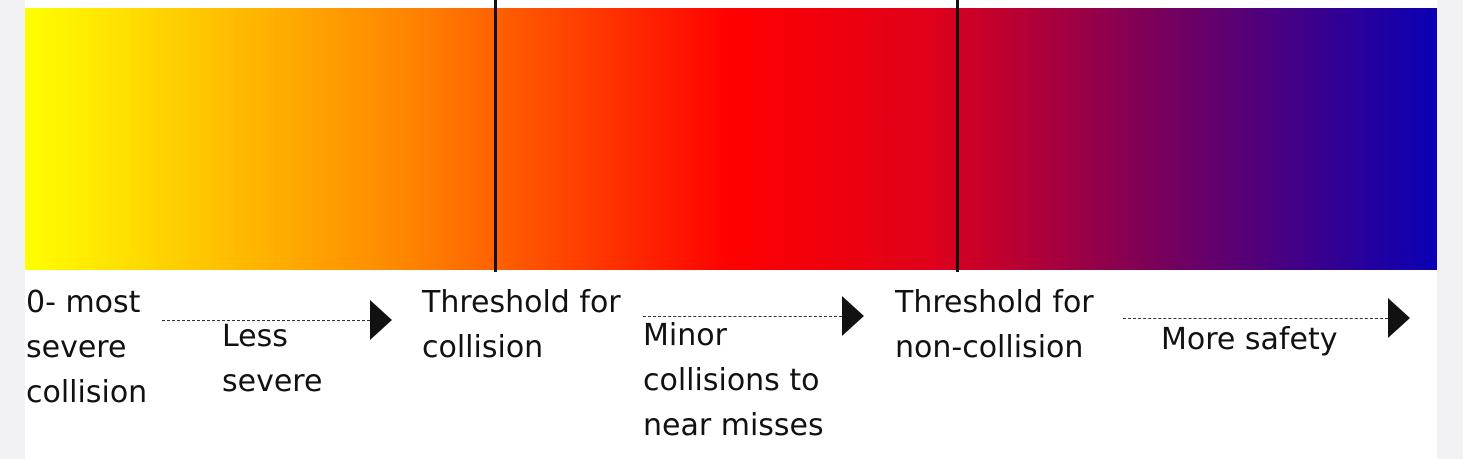 The image size is (1463, 459). I want to click on non-collision-threshold-line, so click(957, 136).